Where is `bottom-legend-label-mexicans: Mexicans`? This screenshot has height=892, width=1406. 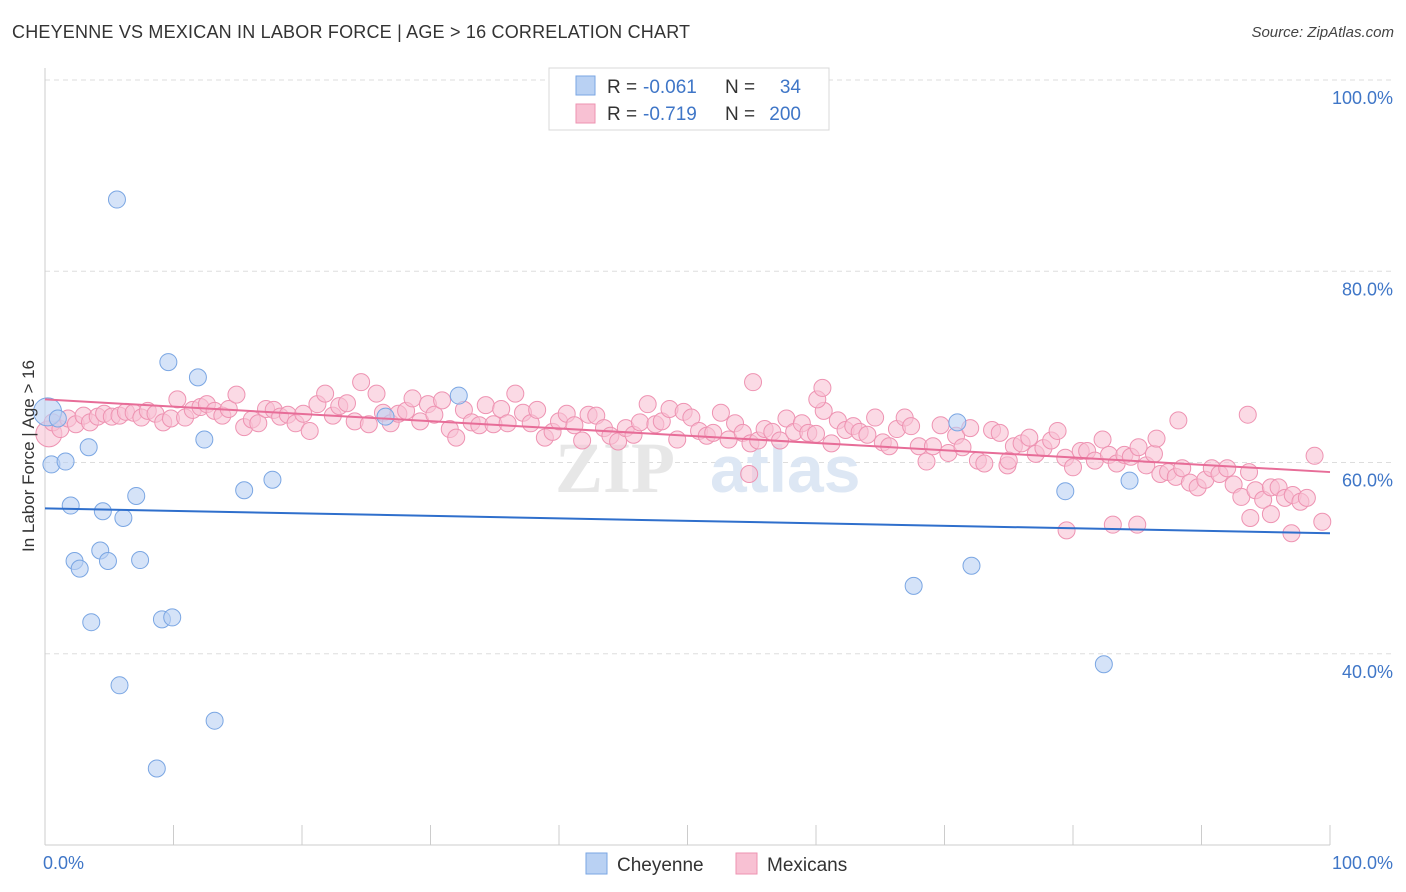 bottom-legend-label-mexicans: Mexicans is located at coordinates (807, 865).